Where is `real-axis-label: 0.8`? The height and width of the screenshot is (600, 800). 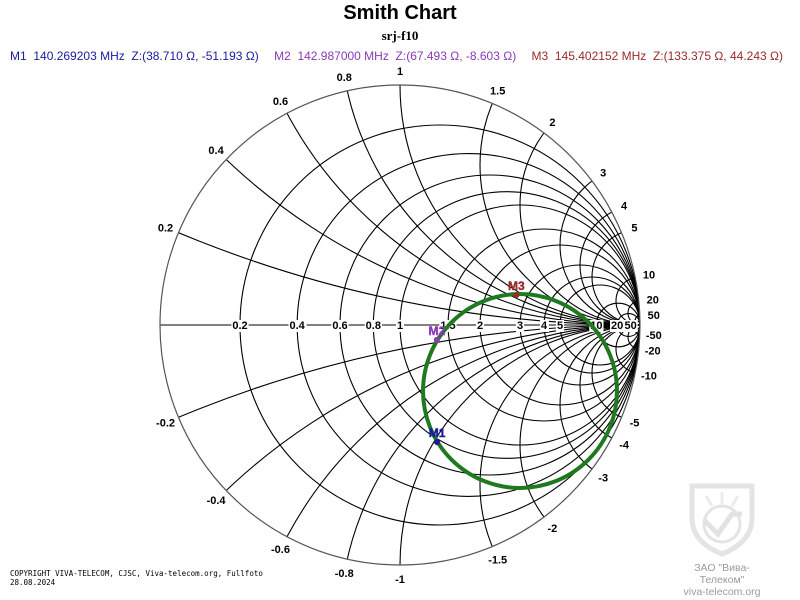 real-axis-label: 0.8 is located at coordinates (373, 326).